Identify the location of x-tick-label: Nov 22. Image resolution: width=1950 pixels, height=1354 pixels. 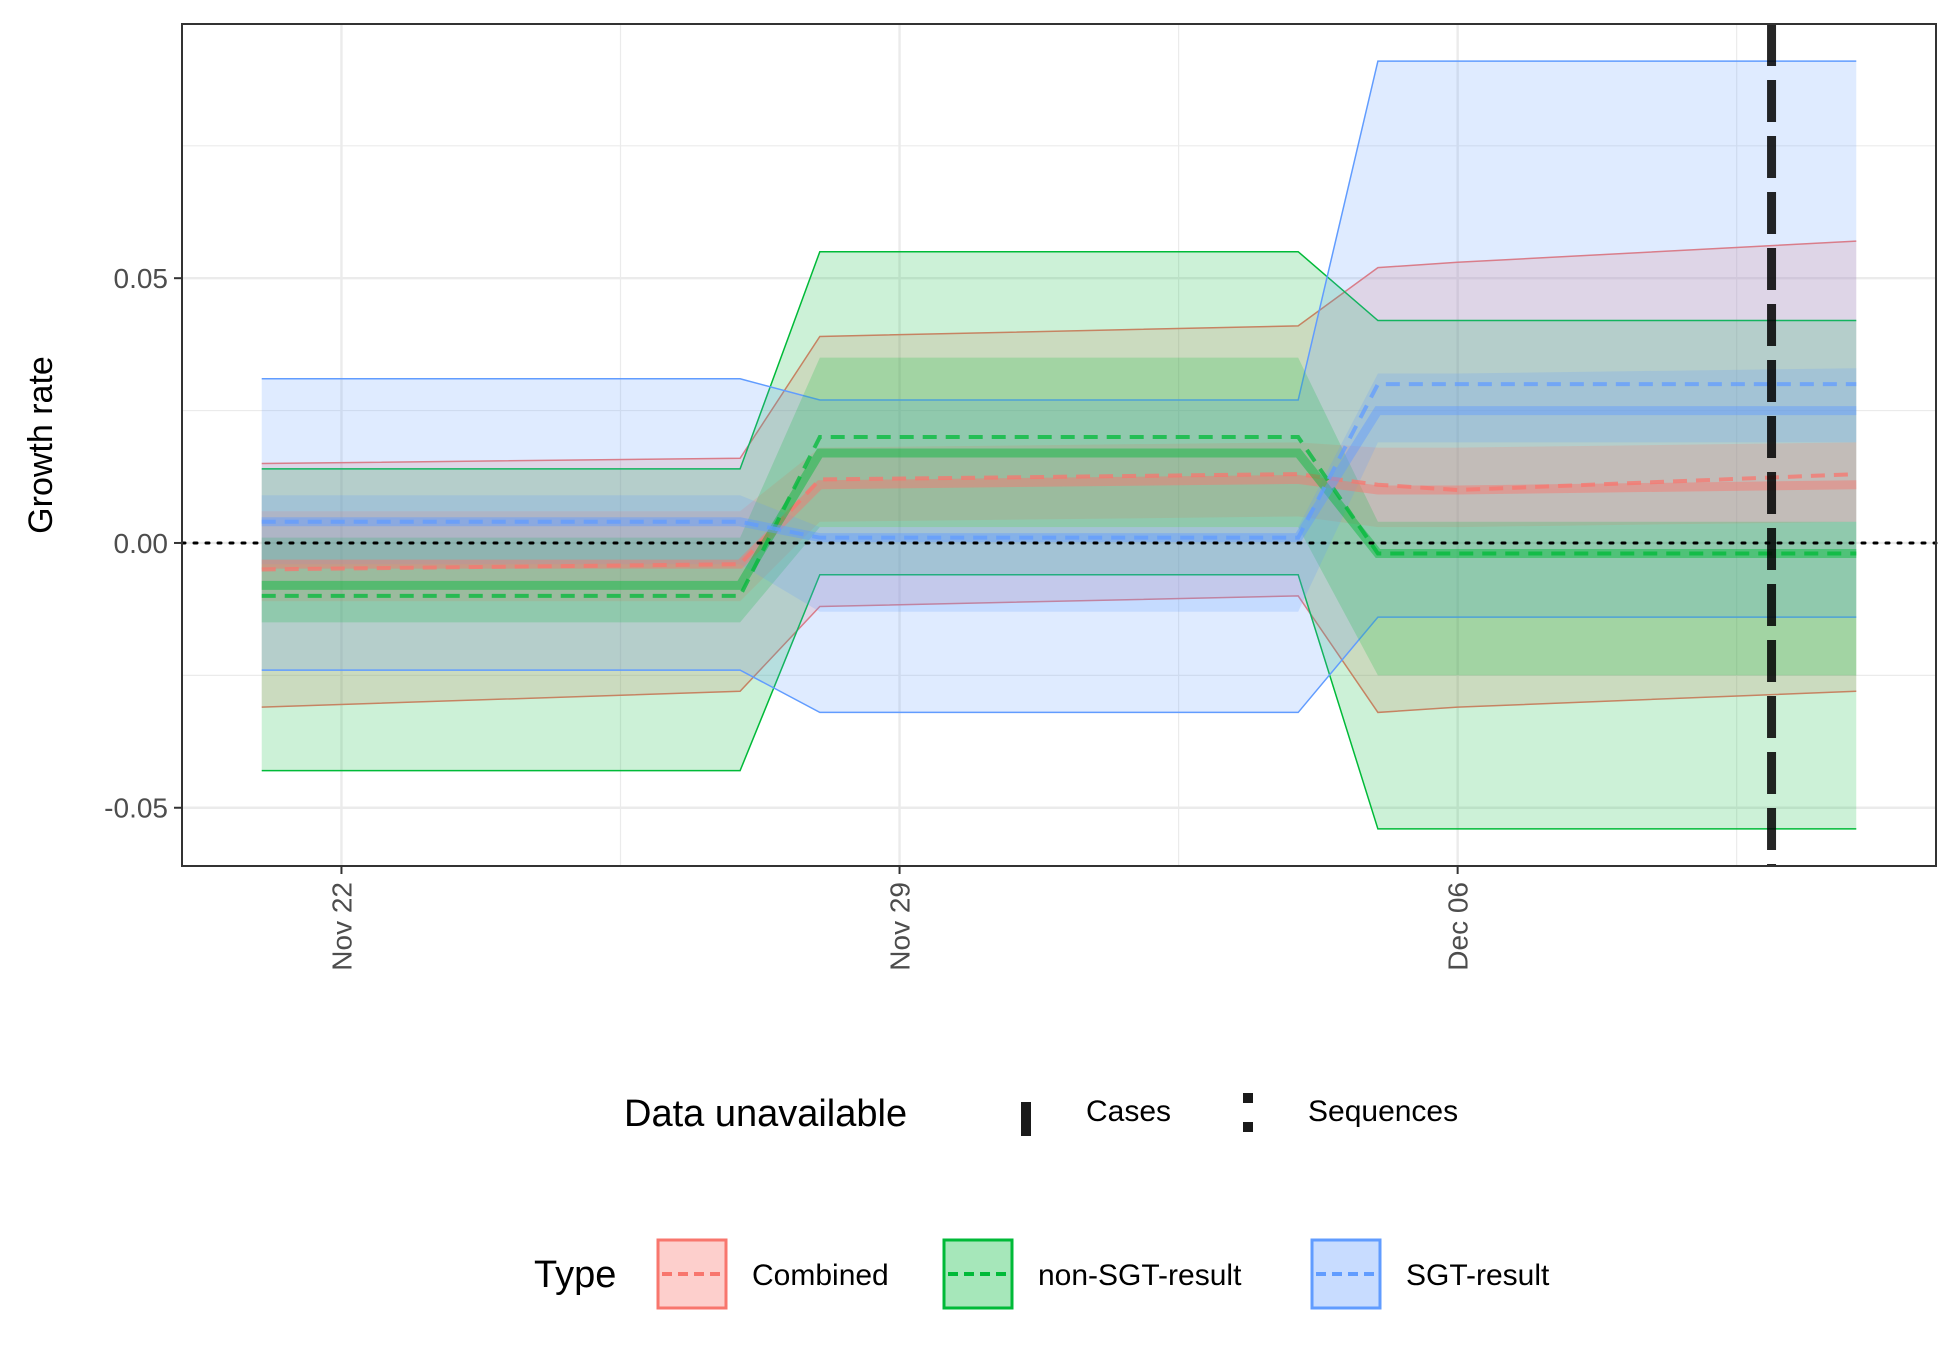
(341, 926).